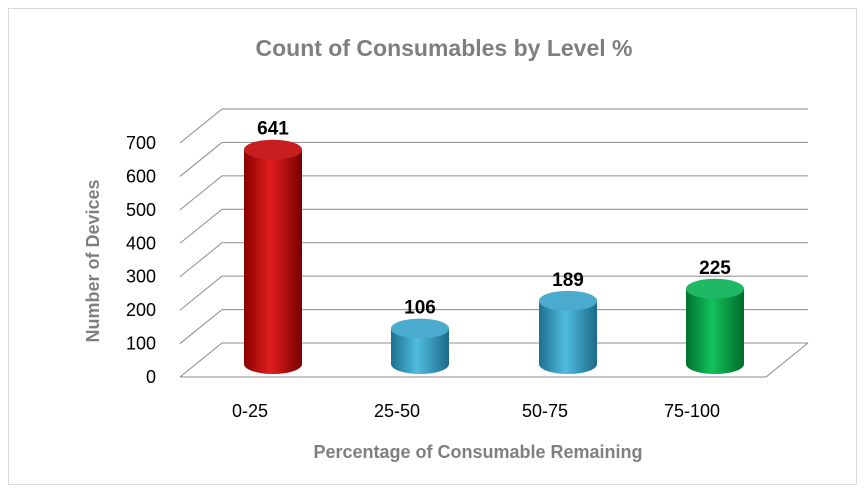 This screenshot has height=494, width=867. Describe the element at coordinates (141, 210) in the screenshot. I see `y-tick-label: 500` at that location.